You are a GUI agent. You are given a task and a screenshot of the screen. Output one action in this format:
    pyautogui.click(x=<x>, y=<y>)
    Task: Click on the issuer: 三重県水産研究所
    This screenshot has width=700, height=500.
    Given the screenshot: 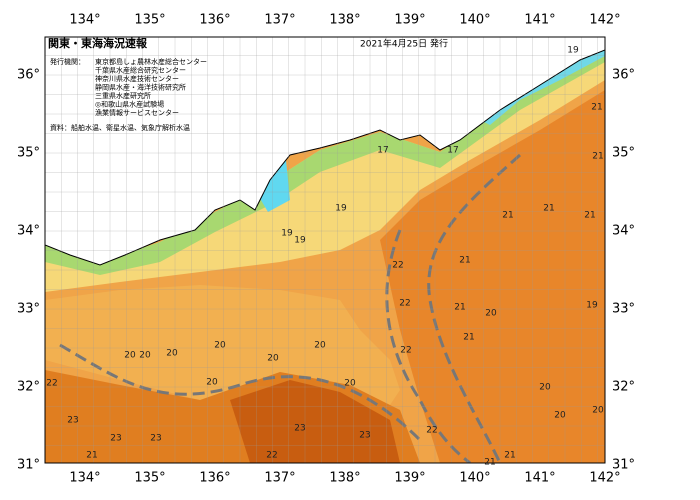 What is the action you would take?
    pyautogui.click(x=123, y=95)
    